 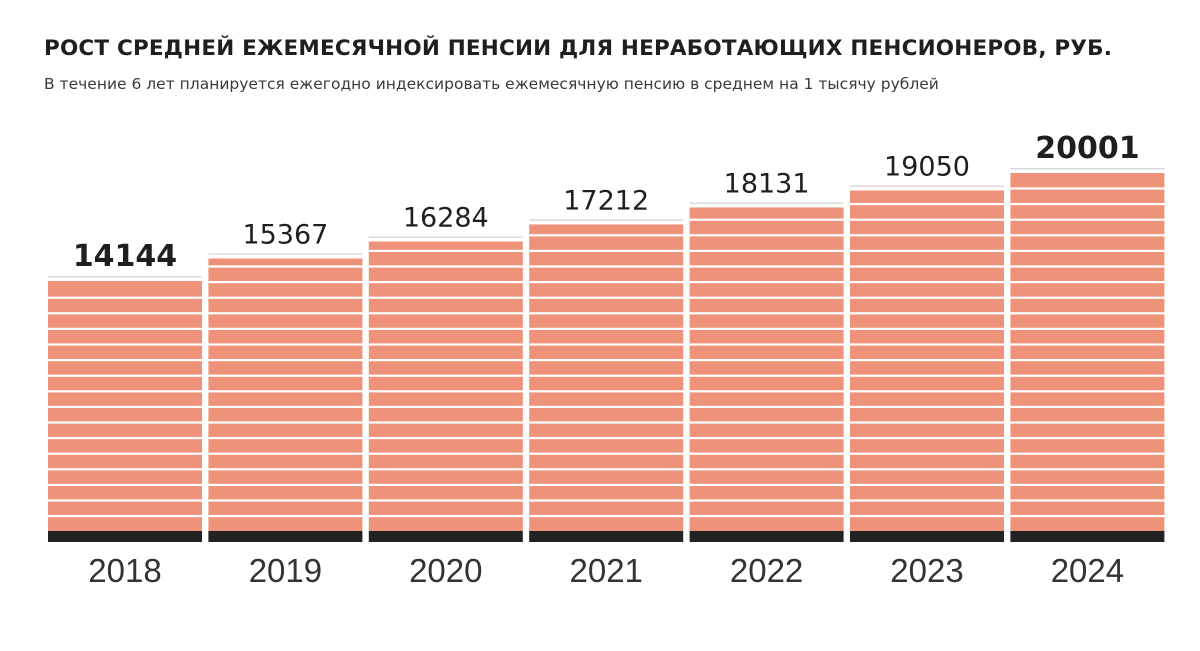 I want to click on value-label-2020: 16284, so click(x=446, y=218).